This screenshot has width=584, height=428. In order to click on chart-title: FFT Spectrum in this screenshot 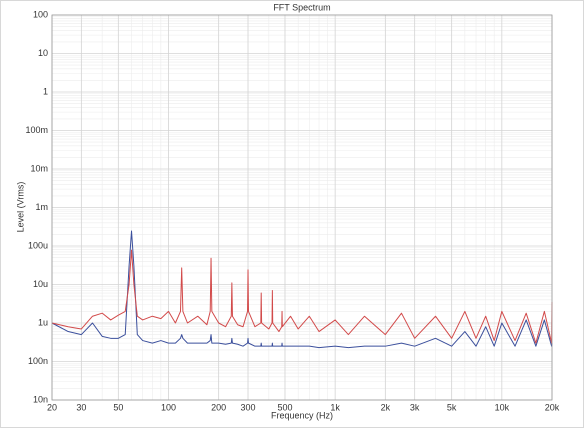, I will do `click(301, 7)`.